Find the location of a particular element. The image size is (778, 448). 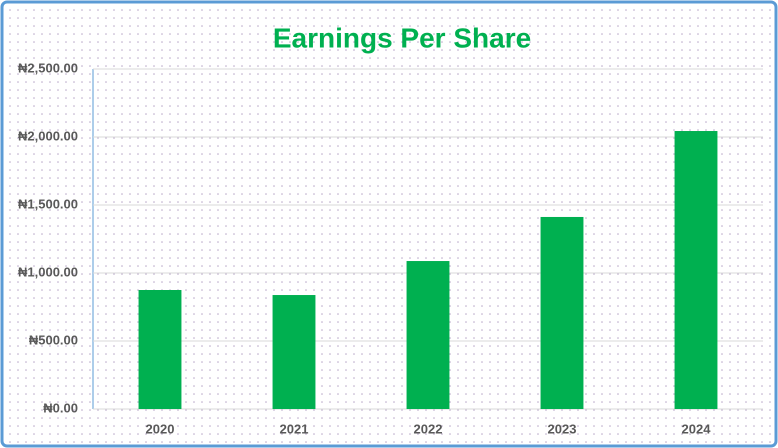

y-tick-label: ₦2,000.00 is located at coordinates (48, 135).